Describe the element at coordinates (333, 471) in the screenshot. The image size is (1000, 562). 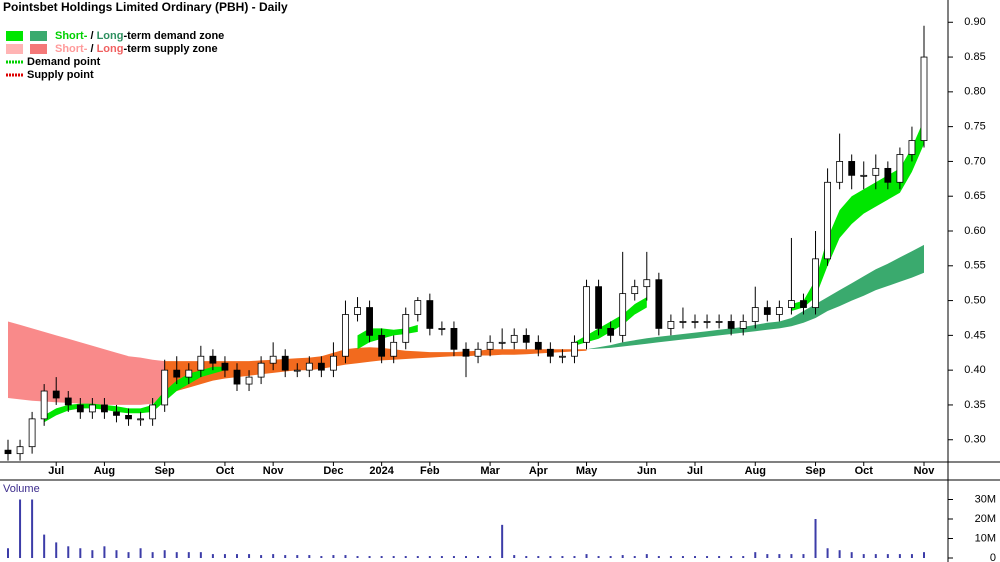
I see `x-tick-label: Dec` at that location.